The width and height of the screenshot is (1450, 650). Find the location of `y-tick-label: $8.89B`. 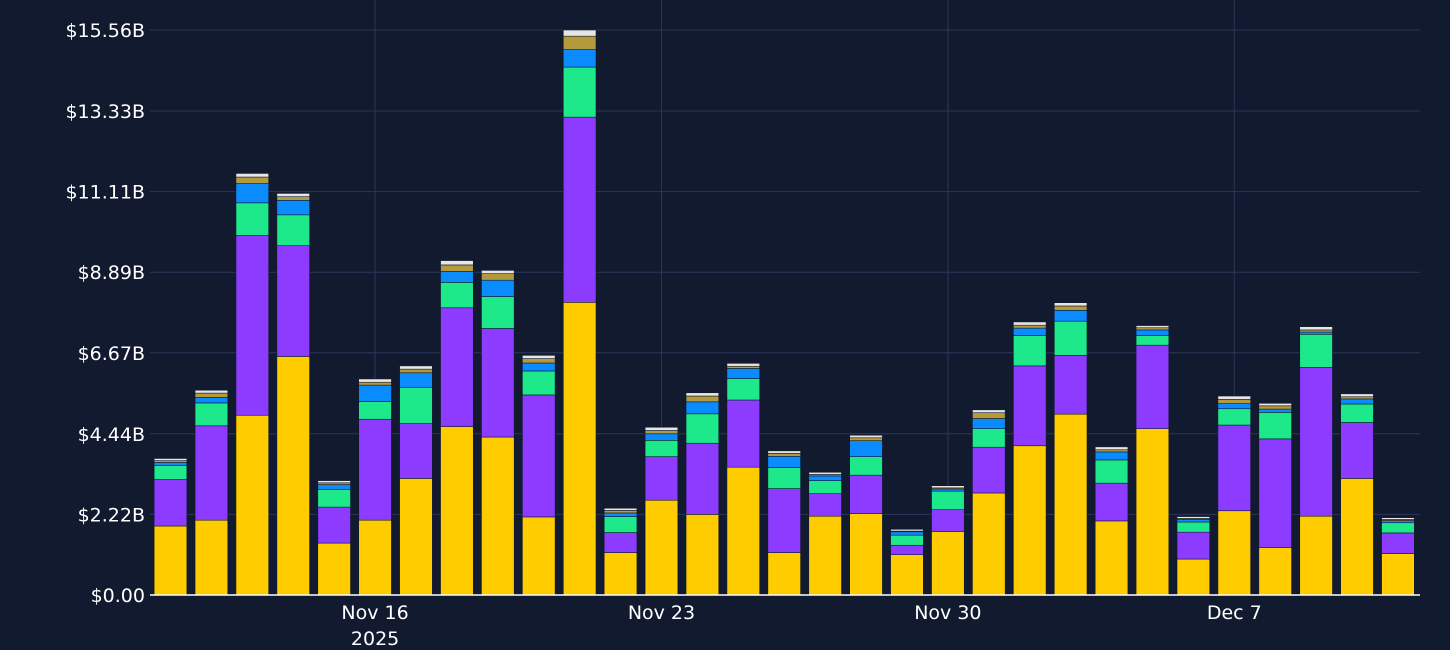

y-tick-label: $8.89B is located at coordinates (111, 273).